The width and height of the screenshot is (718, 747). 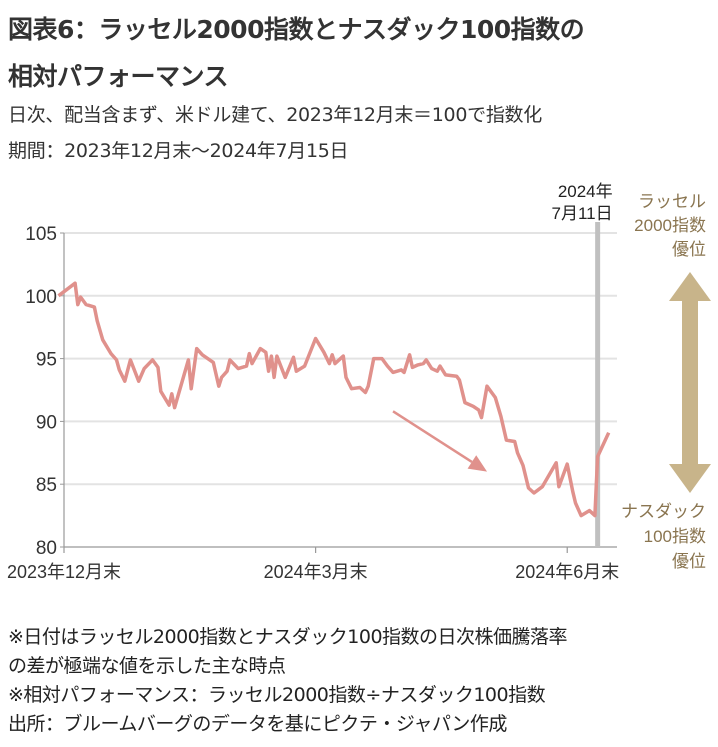 I want to click on y-tick-label: 95, so click(x=46, y=360).